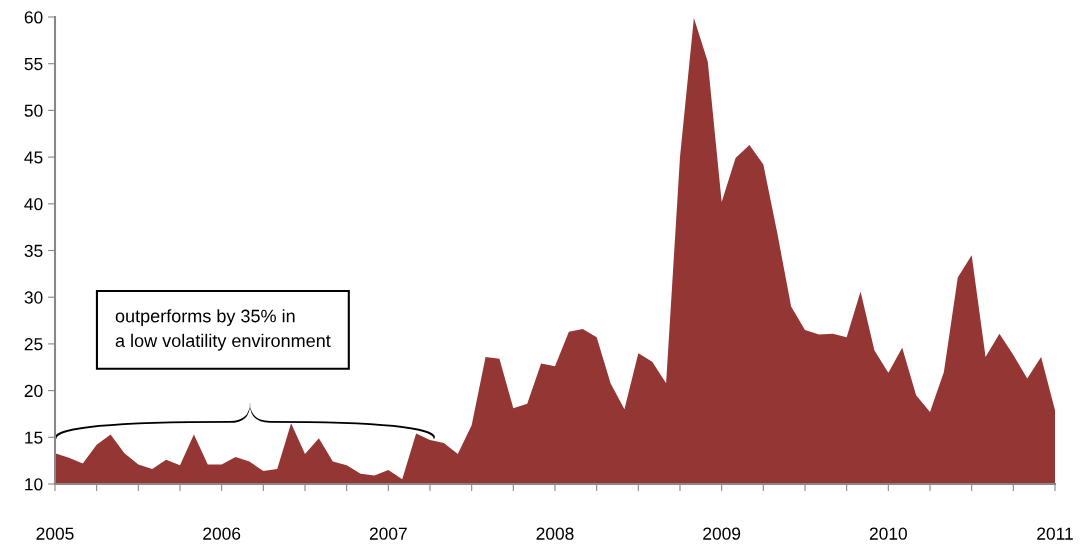 The height and width of the screenshot is (551, 1080). Describe the element at coordinates (33, 204) in the screenshot. I see `y-tick-label: 40` at that location.